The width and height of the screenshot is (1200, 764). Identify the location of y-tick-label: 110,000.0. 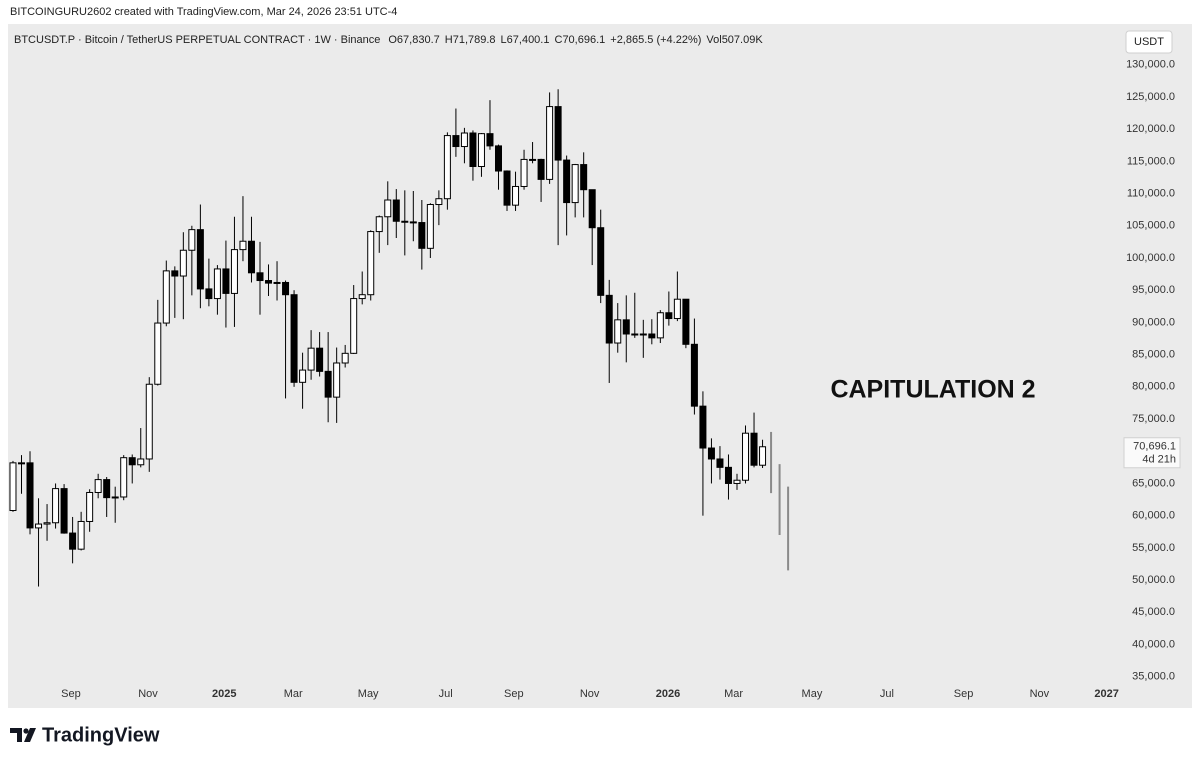
(1151, 193).